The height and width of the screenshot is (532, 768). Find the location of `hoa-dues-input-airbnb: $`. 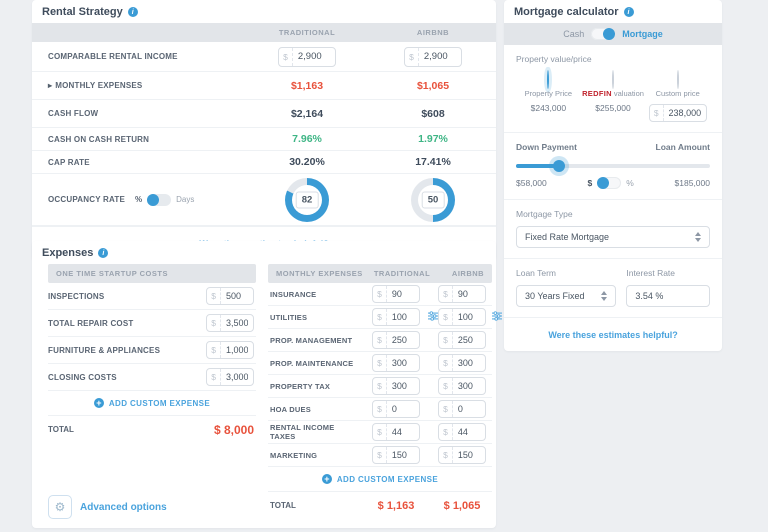

hoa-dues-input-airbnb: $ is located at coordinates (462, 409).